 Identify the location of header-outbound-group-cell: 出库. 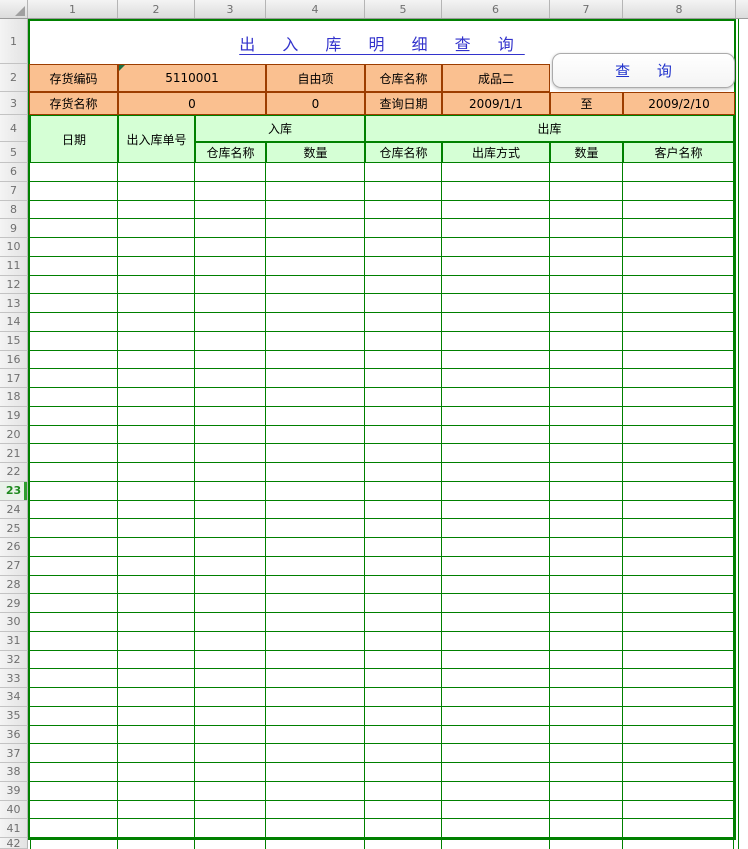
(549, 128).